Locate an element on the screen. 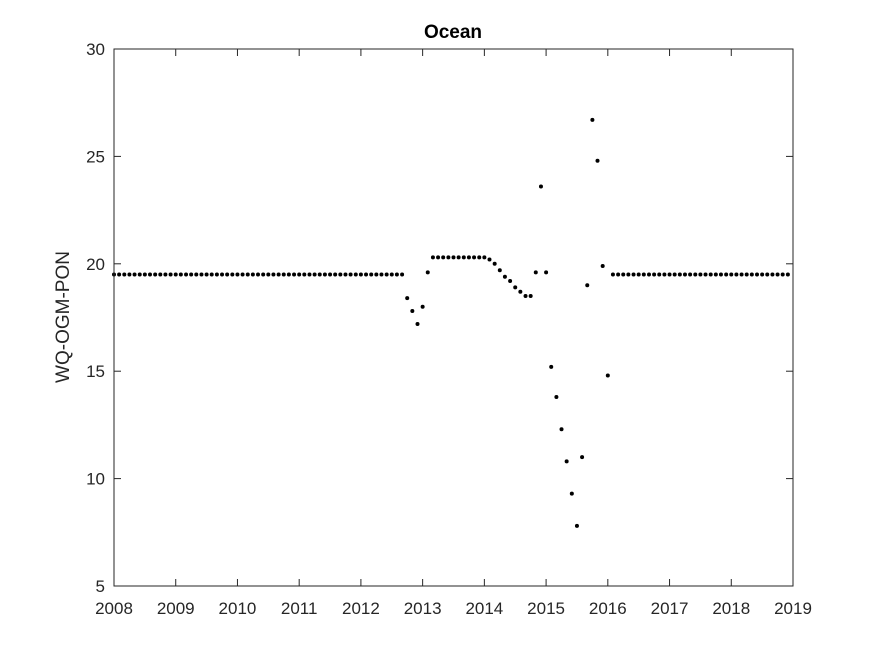  x-tick-label: 2016 is located at coordinates (608, 608).